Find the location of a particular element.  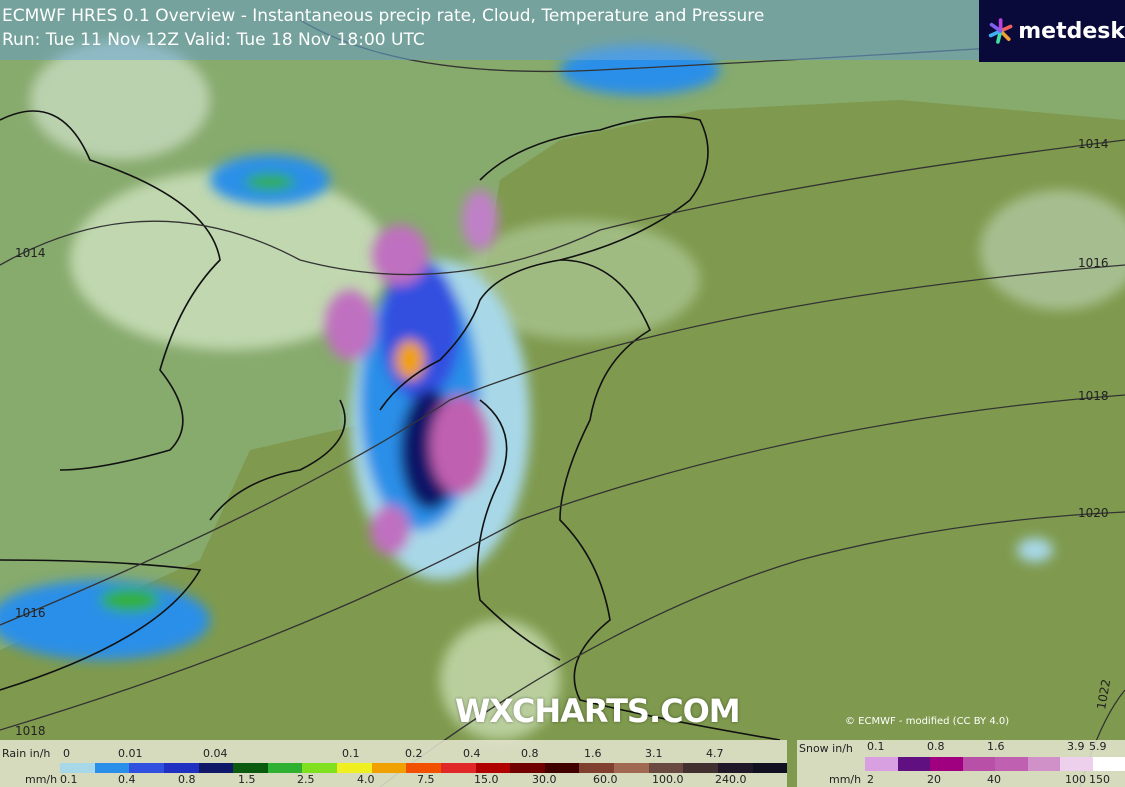

legend-bottom-label: 4.0 is located at coordinates (366, 779).